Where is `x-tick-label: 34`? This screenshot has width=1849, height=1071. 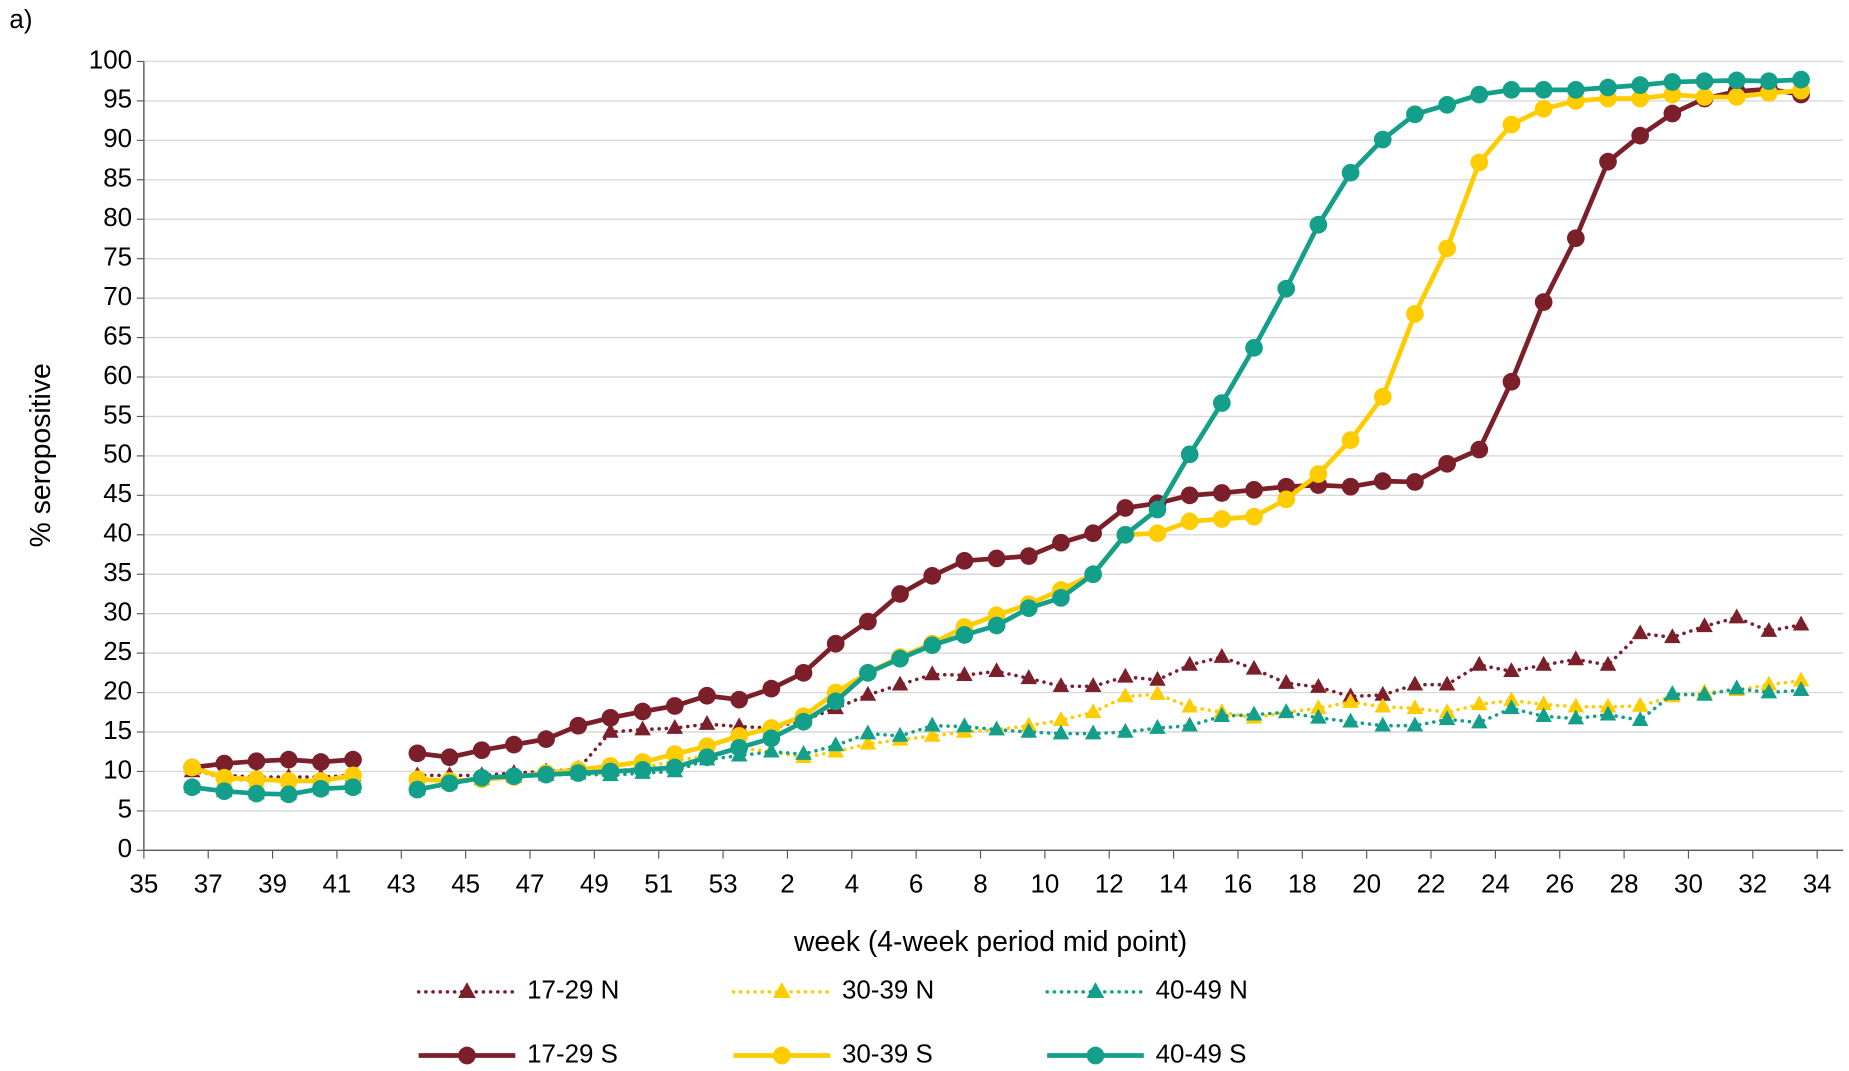
x-tick-label: 34 is located at coordinates (1817, 885).